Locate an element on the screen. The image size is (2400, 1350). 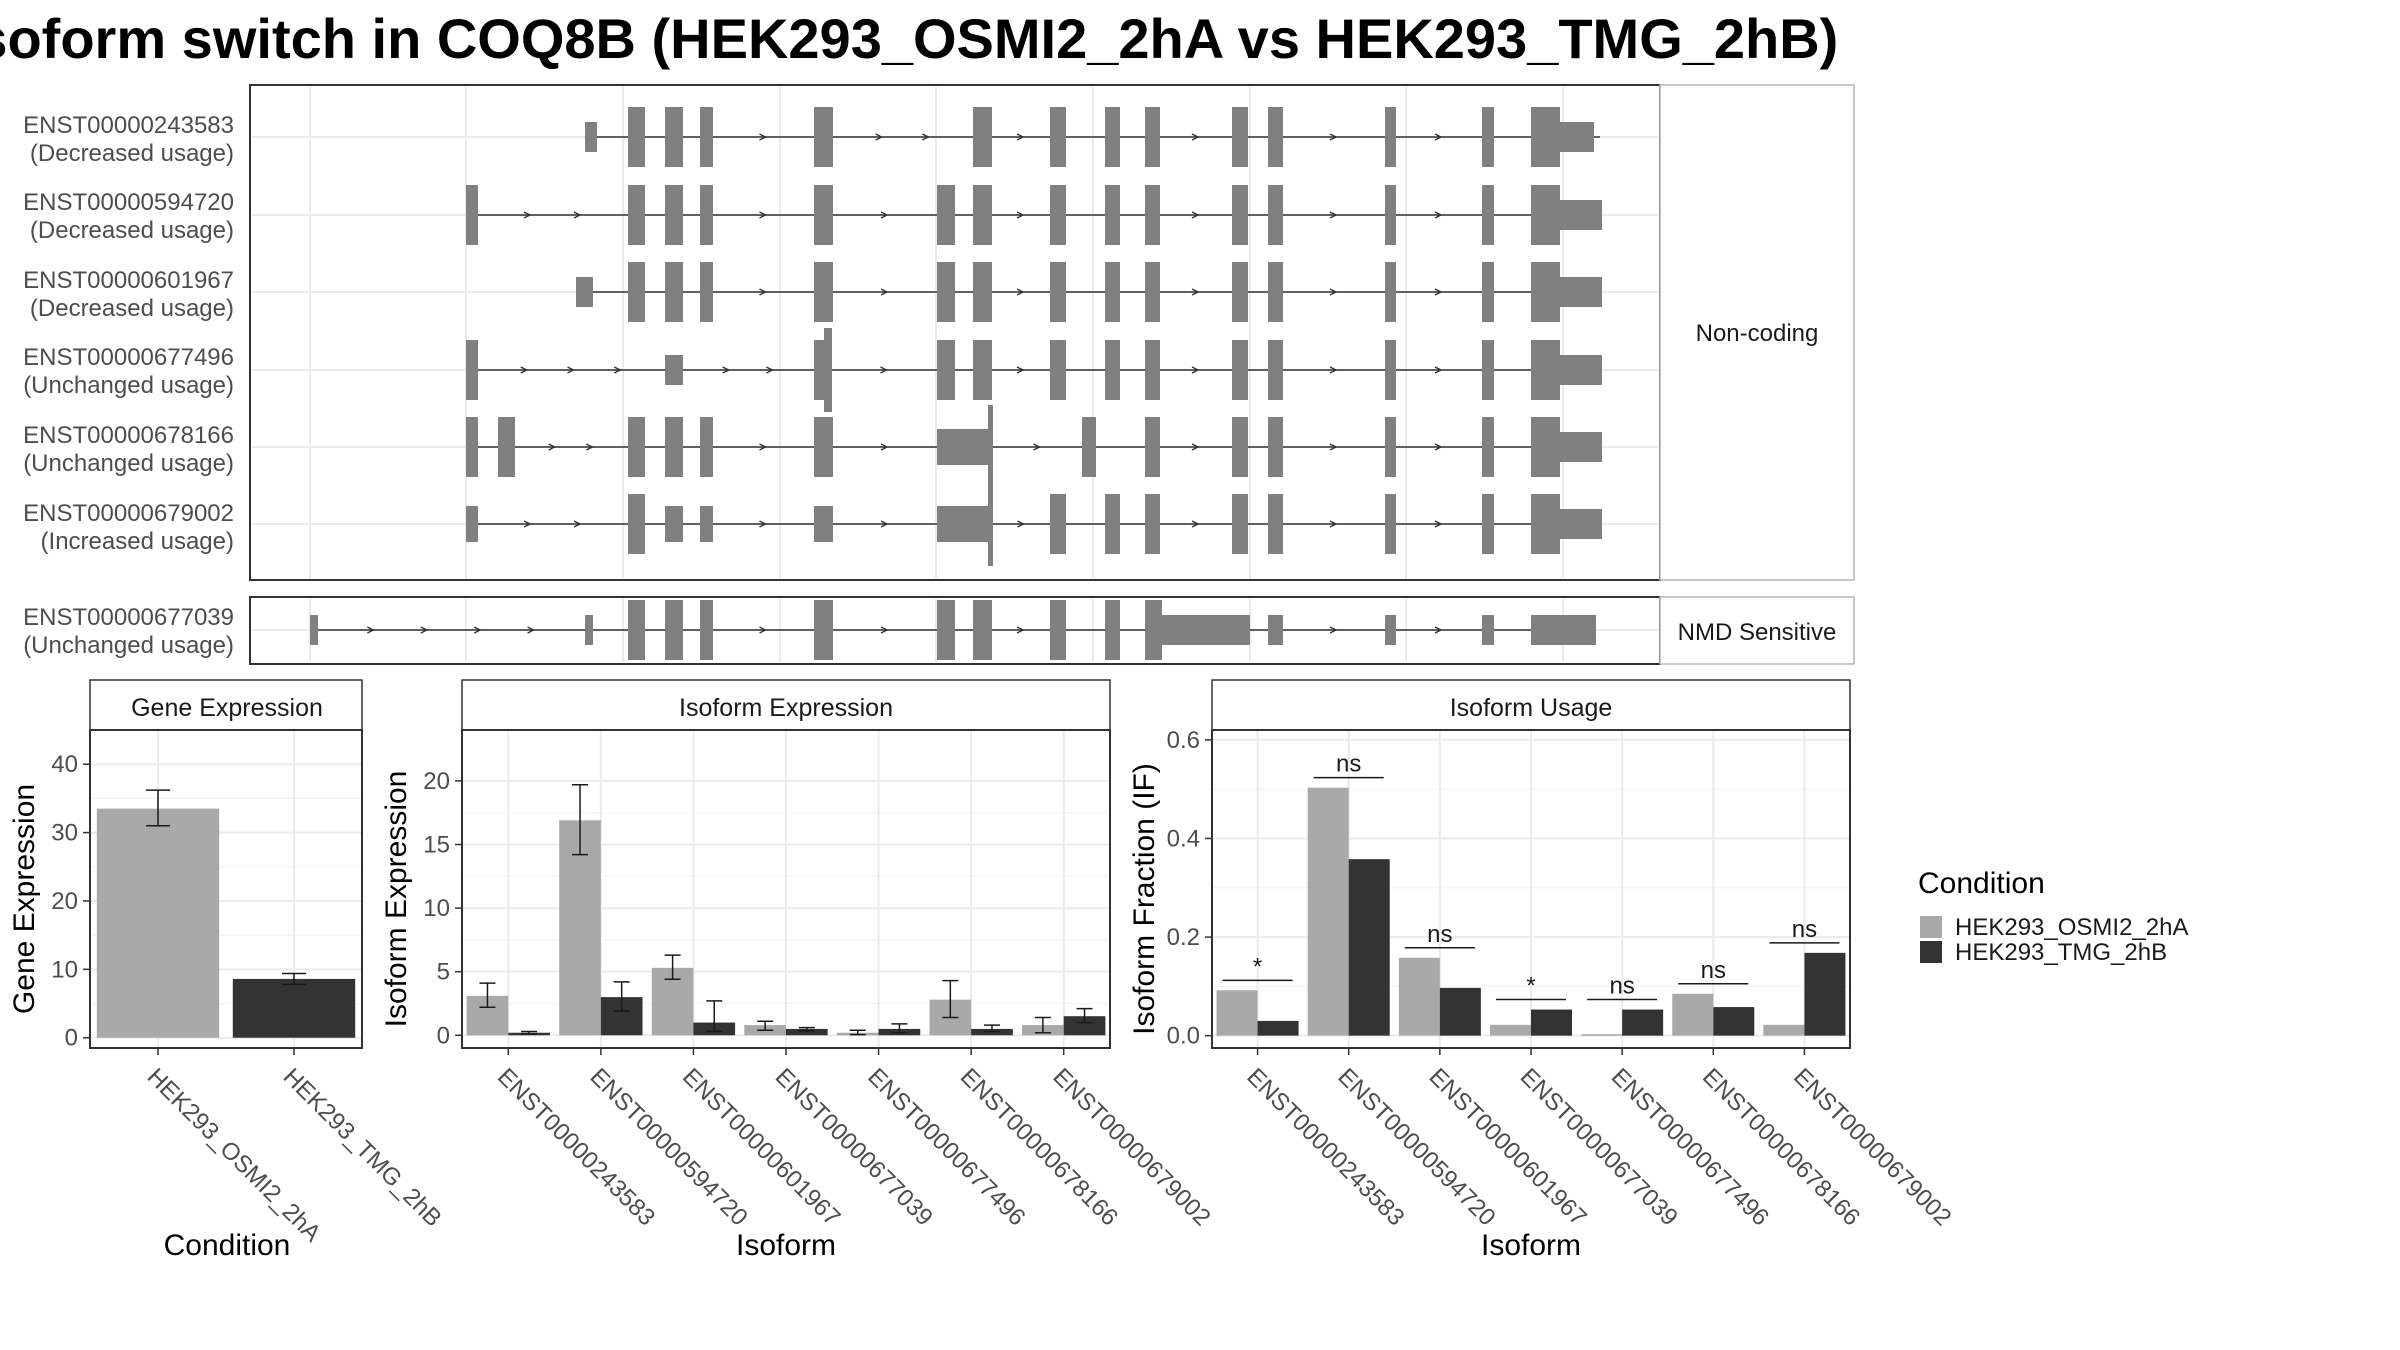
y-tick-label: 0.6 is located at coordinates (1183, 740).